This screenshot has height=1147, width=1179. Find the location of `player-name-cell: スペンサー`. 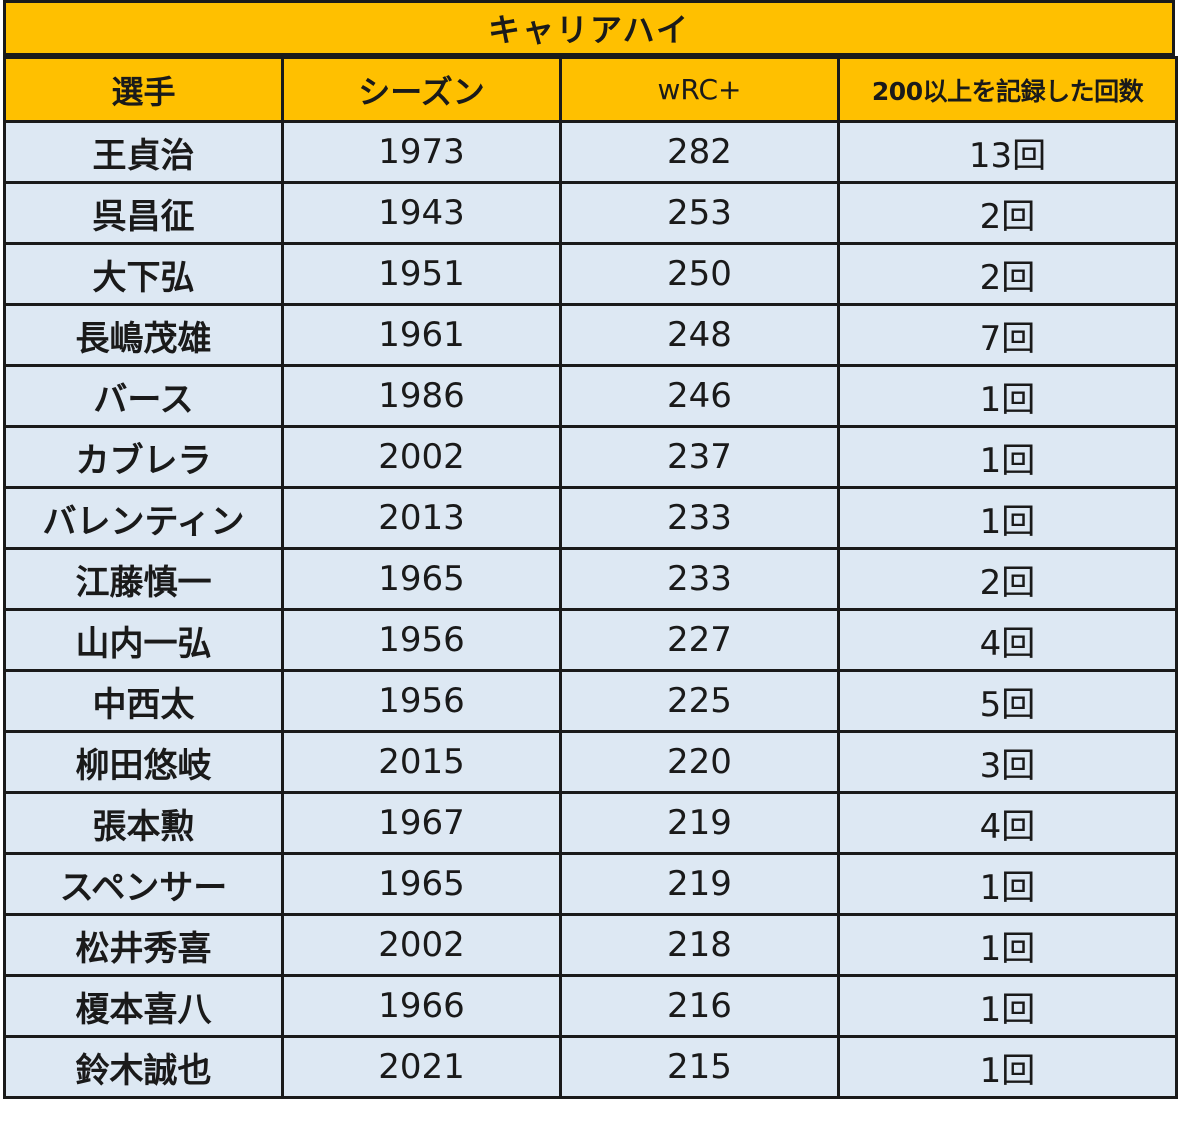

player-name-cell: スペンサー is located at coordinates (143, 884).